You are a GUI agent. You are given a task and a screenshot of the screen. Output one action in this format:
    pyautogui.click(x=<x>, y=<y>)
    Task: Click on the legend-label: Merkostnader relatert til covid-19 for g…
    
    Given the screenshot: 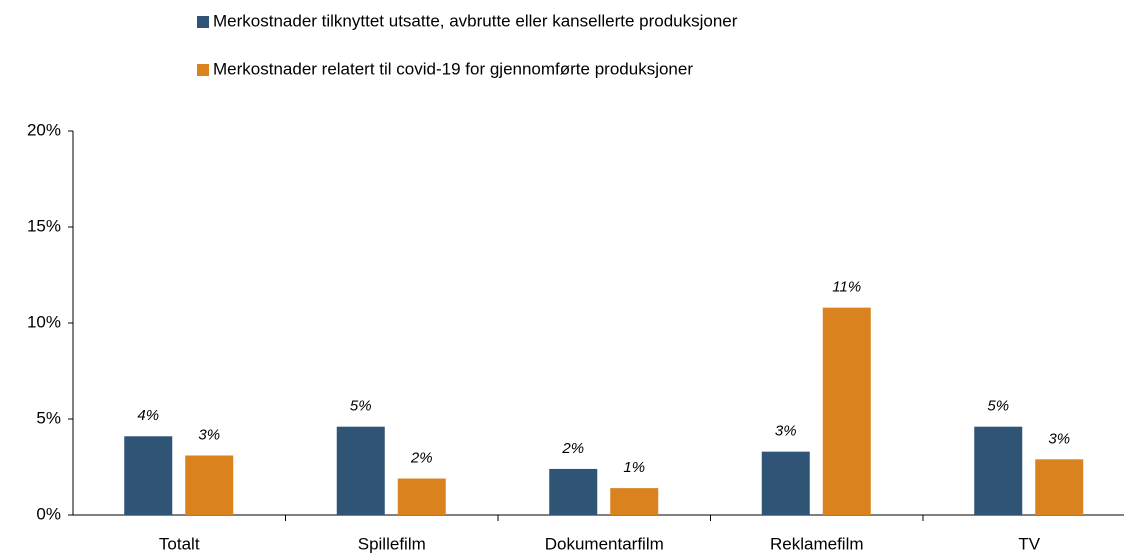 What is the action you would take?
    pyautogui.click(x=453, y=68)
    